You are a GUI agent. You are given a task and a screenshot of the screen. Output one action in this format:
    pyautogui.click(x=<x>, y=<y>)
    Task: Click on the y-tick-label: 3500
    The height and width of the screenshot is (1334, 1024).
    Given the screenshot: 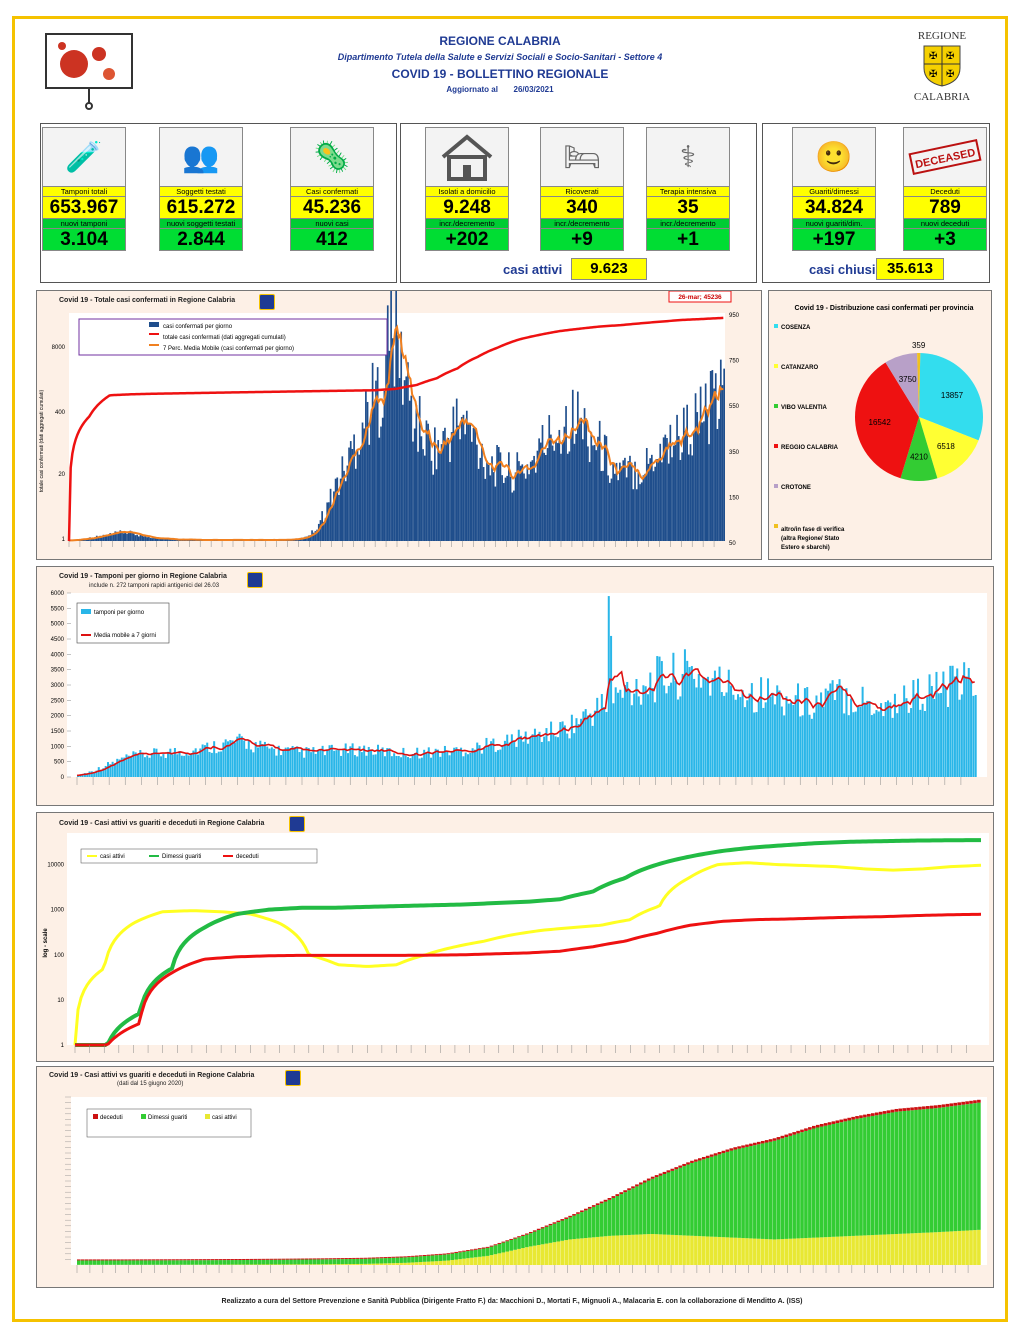 What is the action you would take?
    pyautogui.click(x=58, y=671)
    